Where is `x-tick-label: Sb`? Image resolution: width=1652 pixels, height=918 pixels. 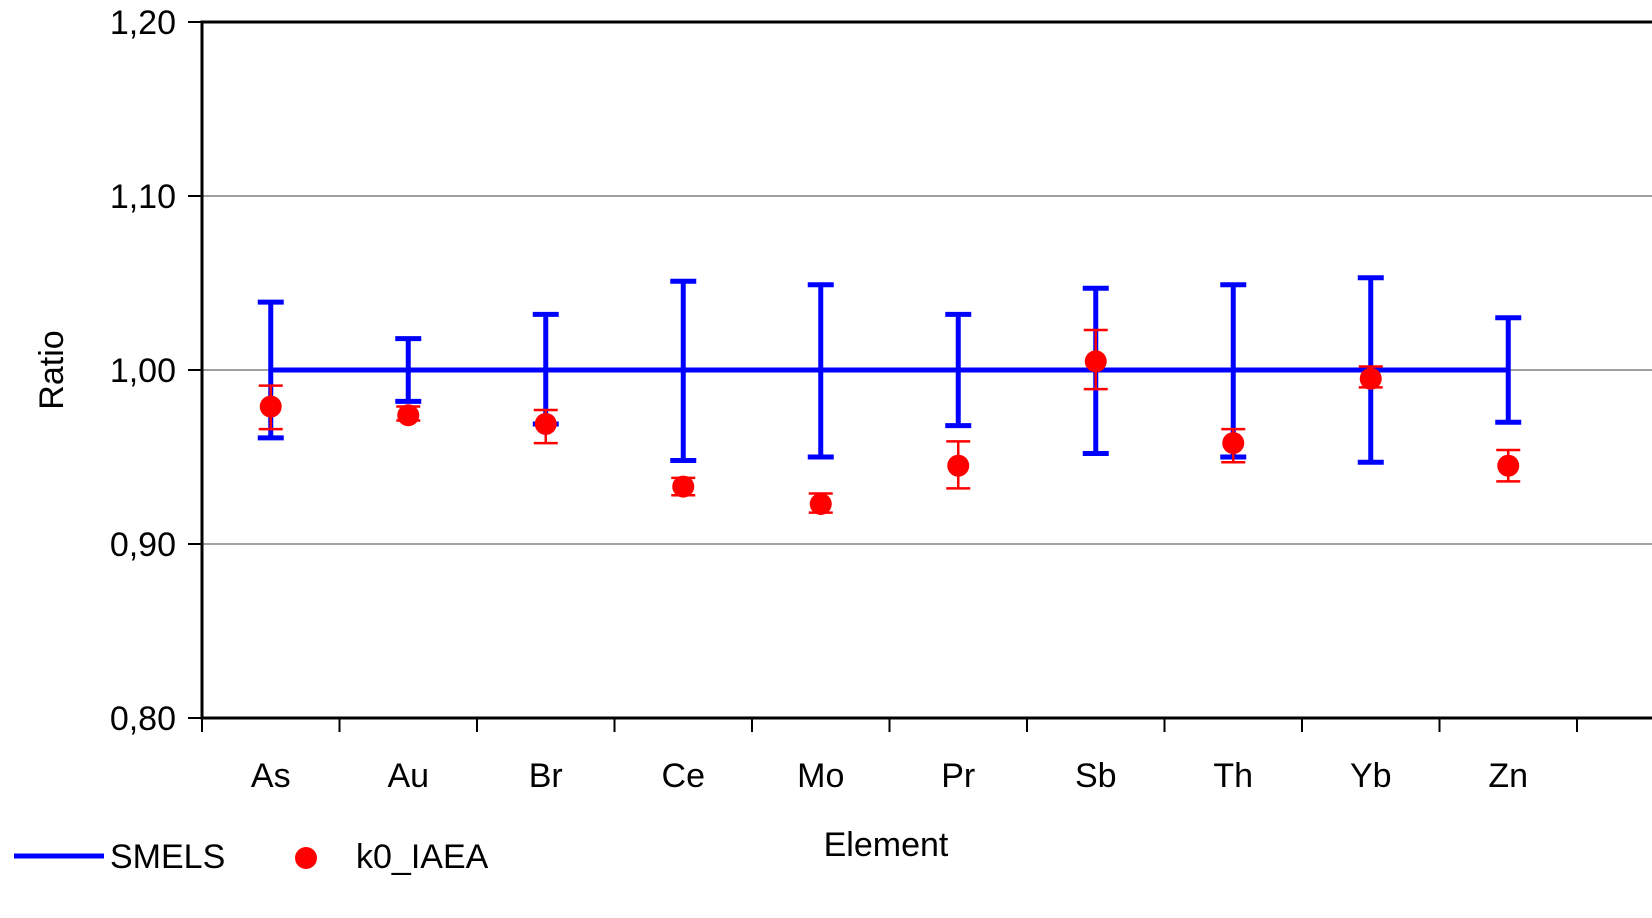 x-tick-label: Sb is located at coordinates (1096, 776).